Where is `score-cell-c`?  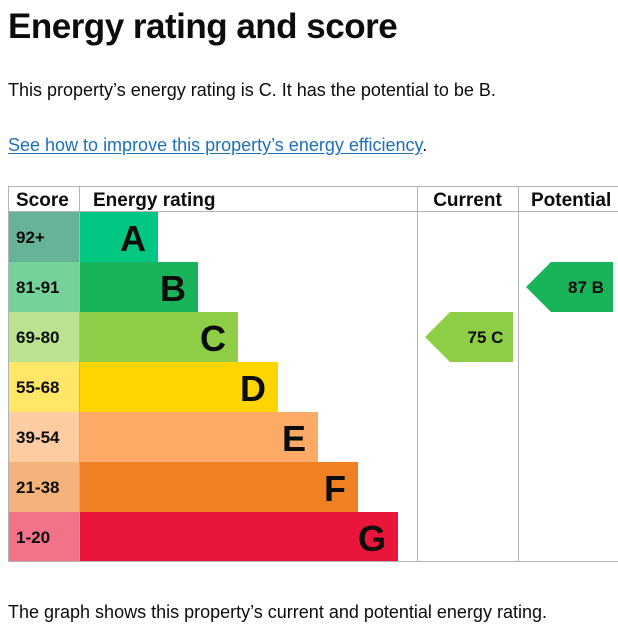
score-cell-c is located at coordinates (44, 337).